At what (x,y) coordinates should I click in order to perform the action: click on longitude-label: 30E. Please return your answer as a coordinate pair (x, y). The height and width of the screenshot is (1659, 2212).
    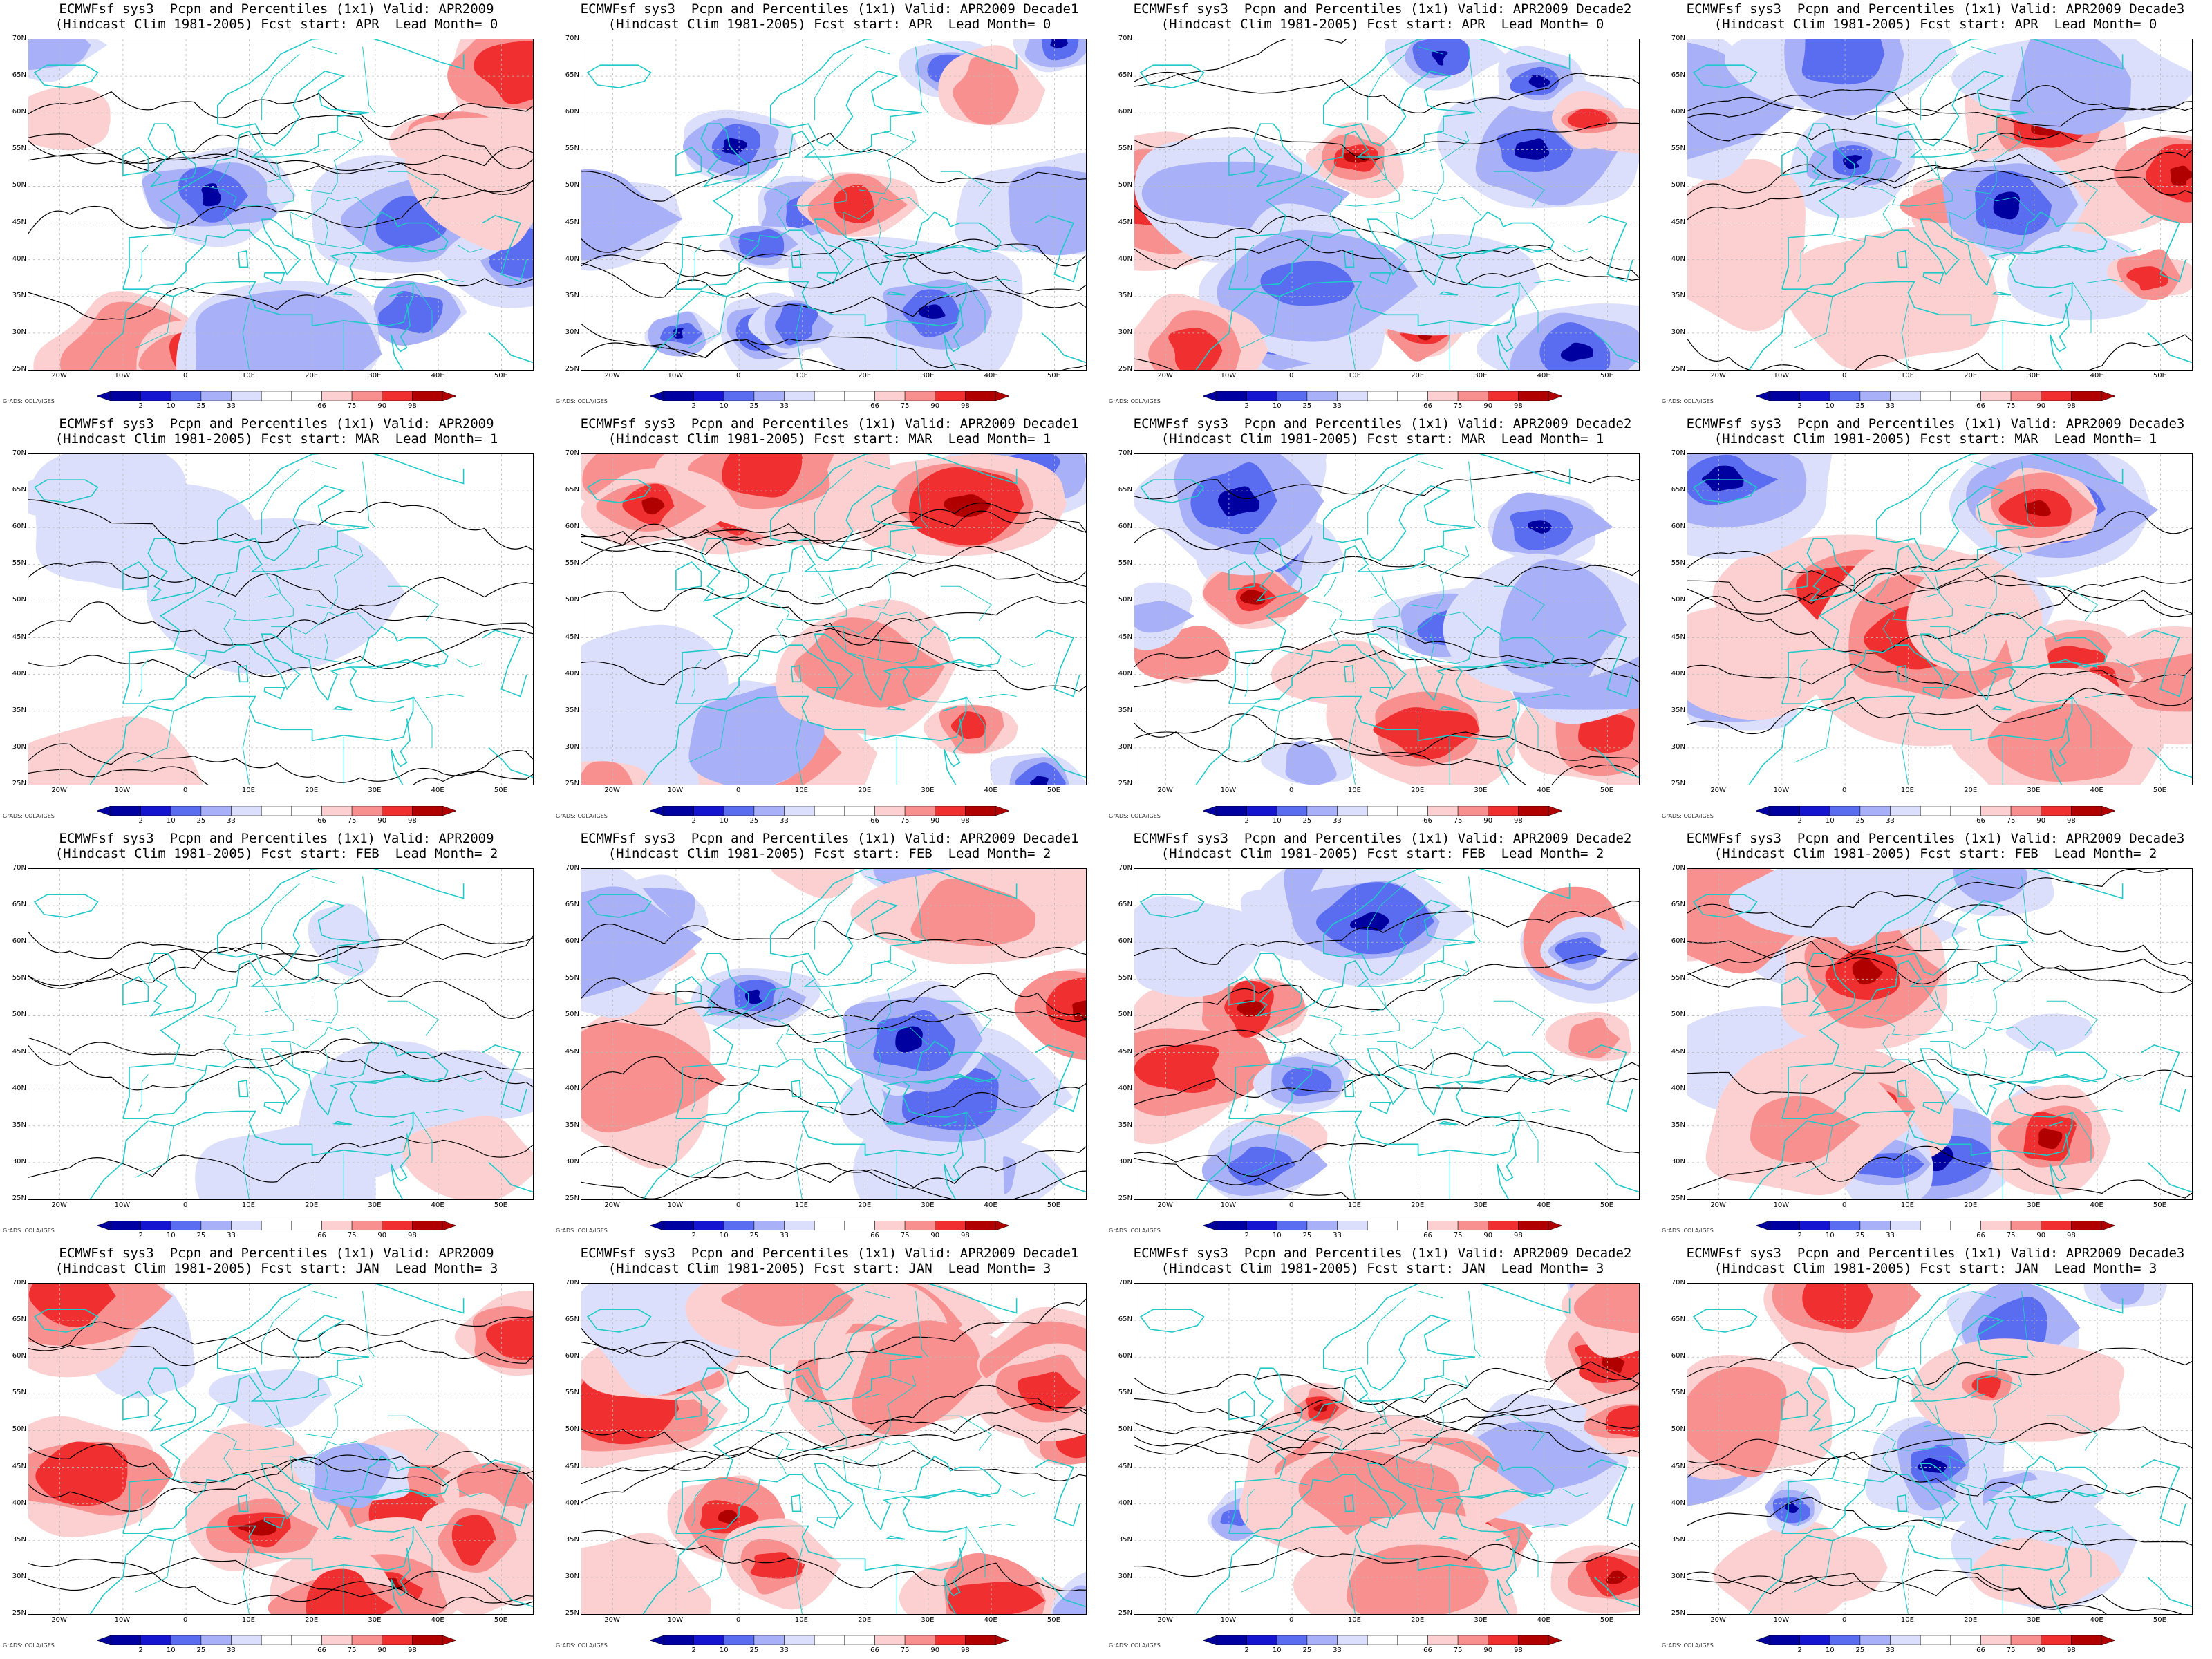
    Looking at the image, I should click on (2034, 1620).